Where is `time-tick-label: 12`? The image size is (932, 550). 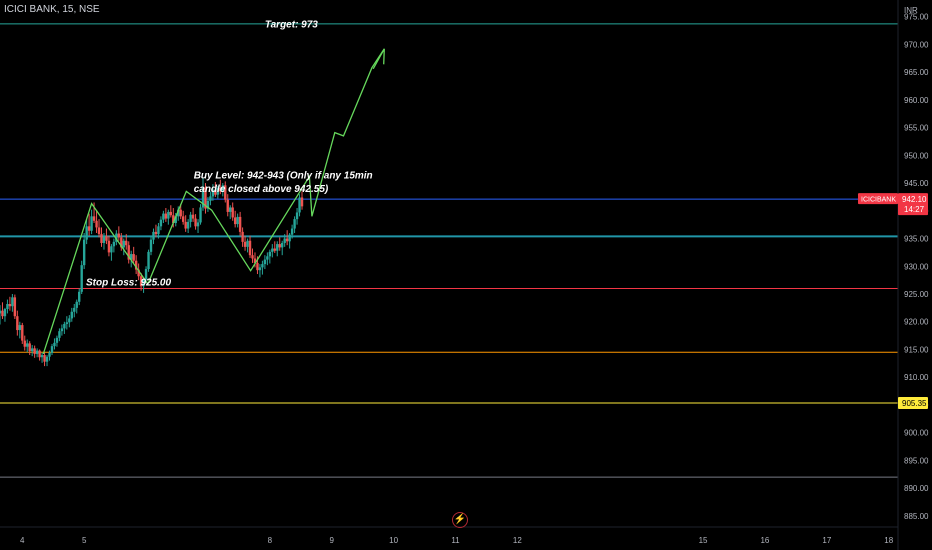
time-tick-label: 12 is located at coordinates (517, 540).